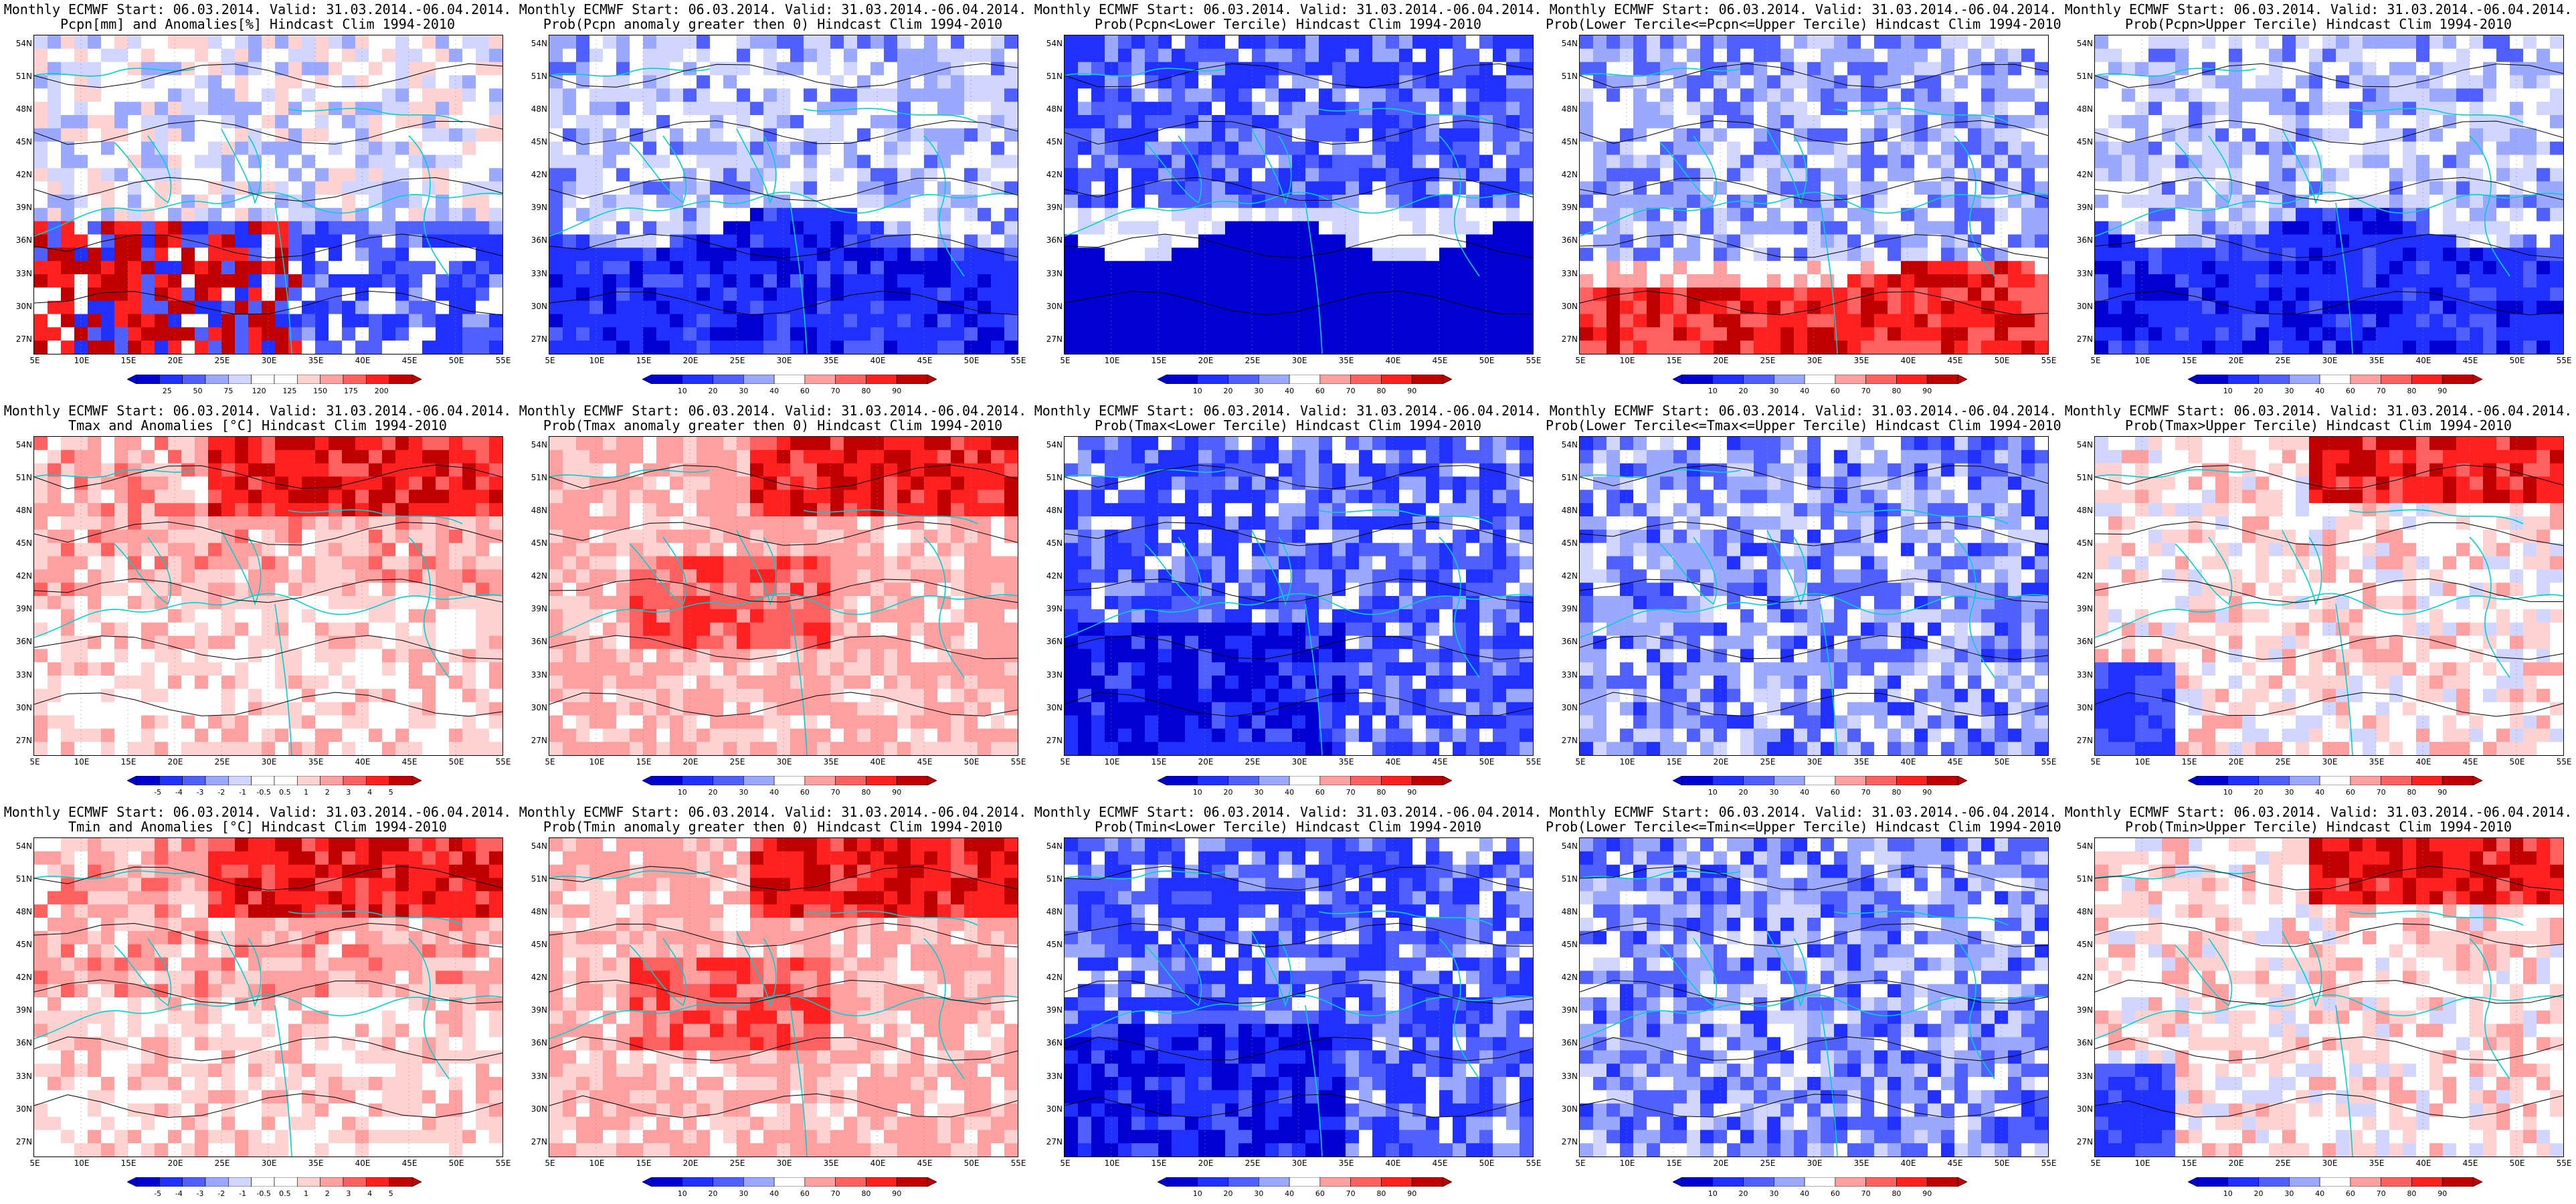 The width and height of the screenshot is (2576, 1204). What do you see at coordinates (2344, 278) in the screenshot?
I see `coastline` at bounding box center [2344, 278].